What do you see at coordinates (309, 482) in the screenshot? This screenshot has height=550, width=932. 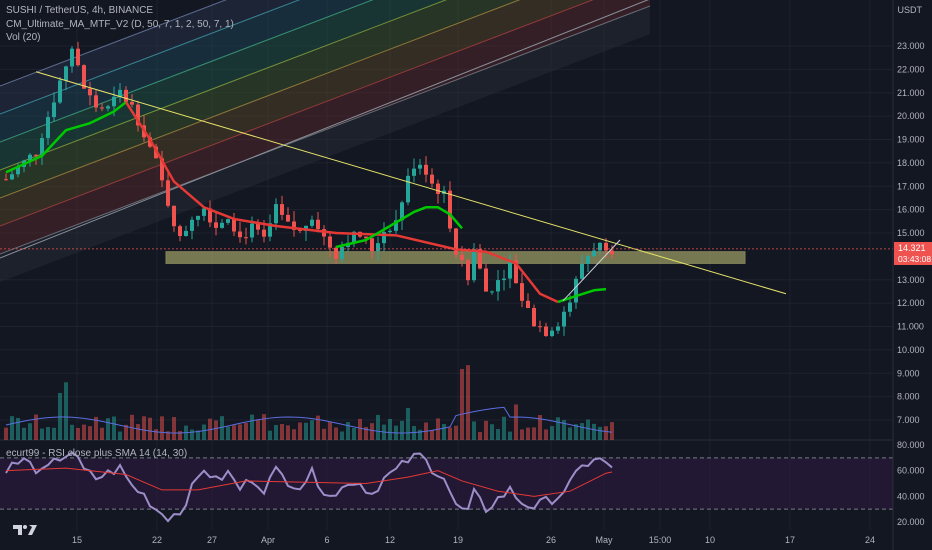 I see `rsi-sma-line` at bounding box center [309, 482].